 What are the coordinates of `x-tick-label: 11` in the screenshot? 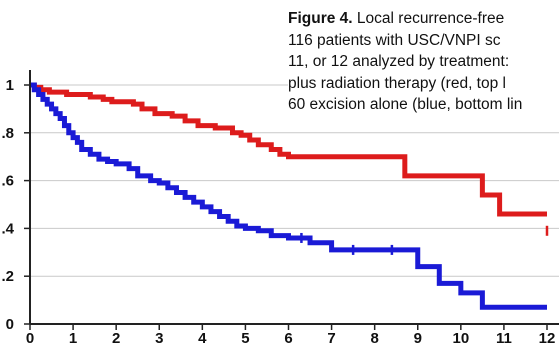 It's located at (504, 337).